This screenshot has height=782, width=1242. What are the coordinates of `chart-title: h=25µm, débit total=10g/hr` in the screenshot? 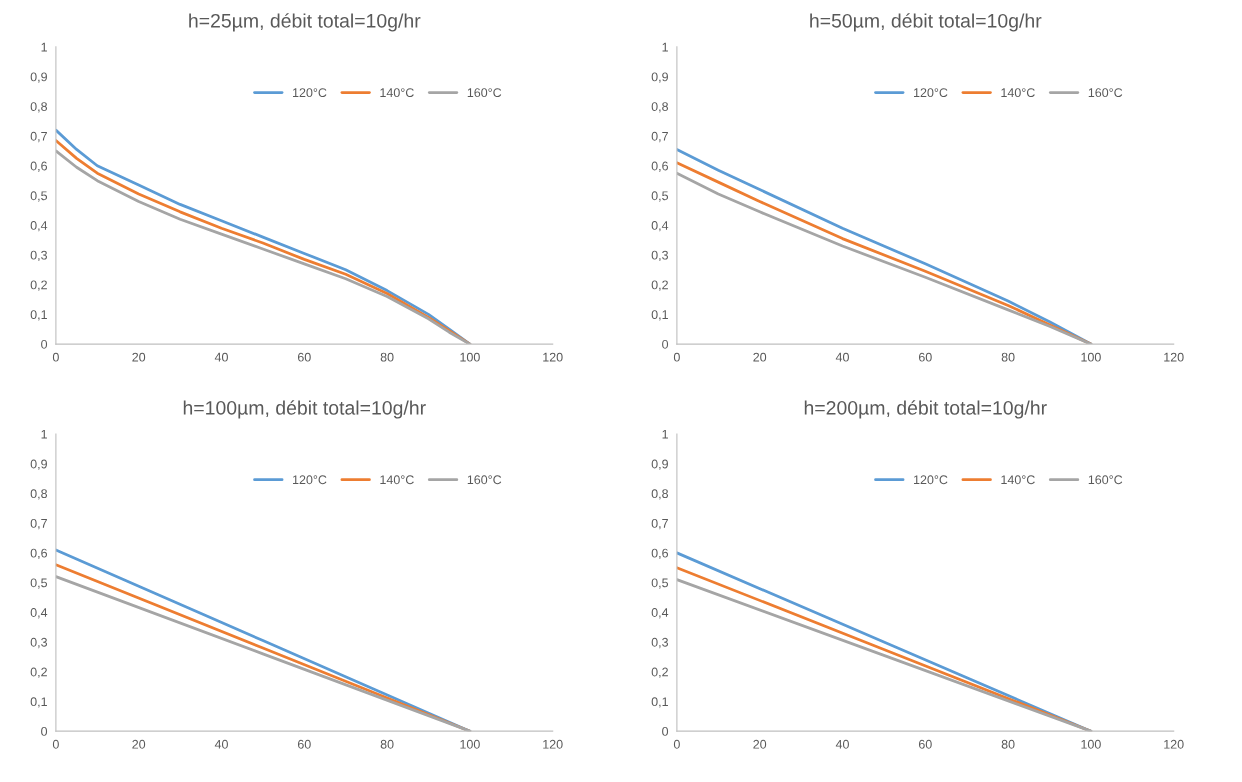 It's located at (305, 22).